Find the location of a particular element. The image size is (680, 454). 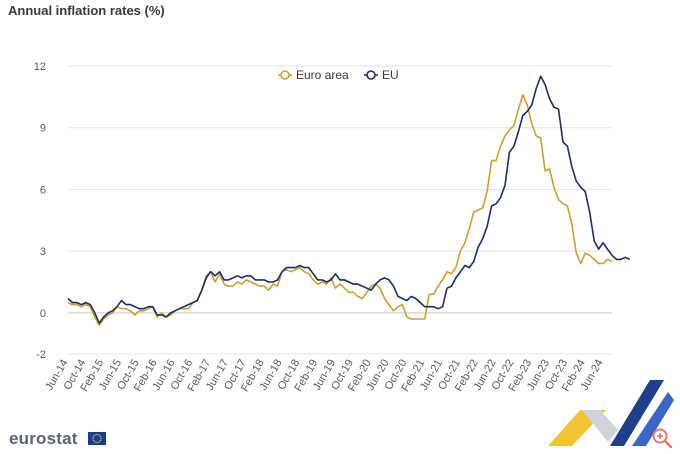

y-tick-label: -2 is located at coordinates (41, 355).